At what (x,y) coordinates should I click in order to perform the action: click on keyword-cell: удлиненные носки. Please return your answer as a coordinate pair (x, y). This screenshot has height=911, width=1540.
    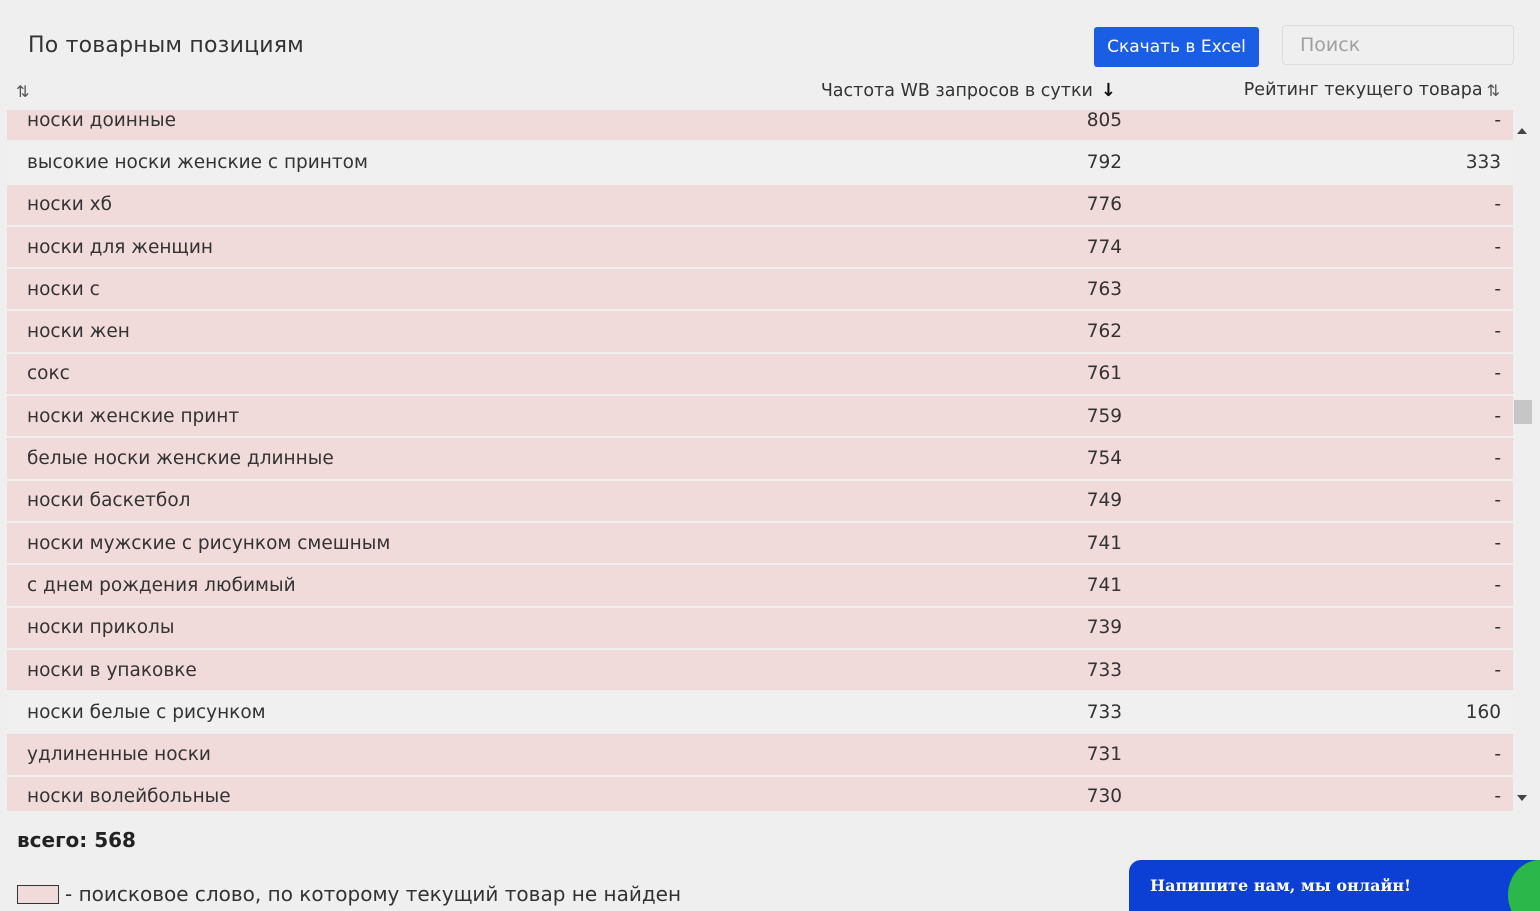
    Looking at the image, I should click on (119, 755).